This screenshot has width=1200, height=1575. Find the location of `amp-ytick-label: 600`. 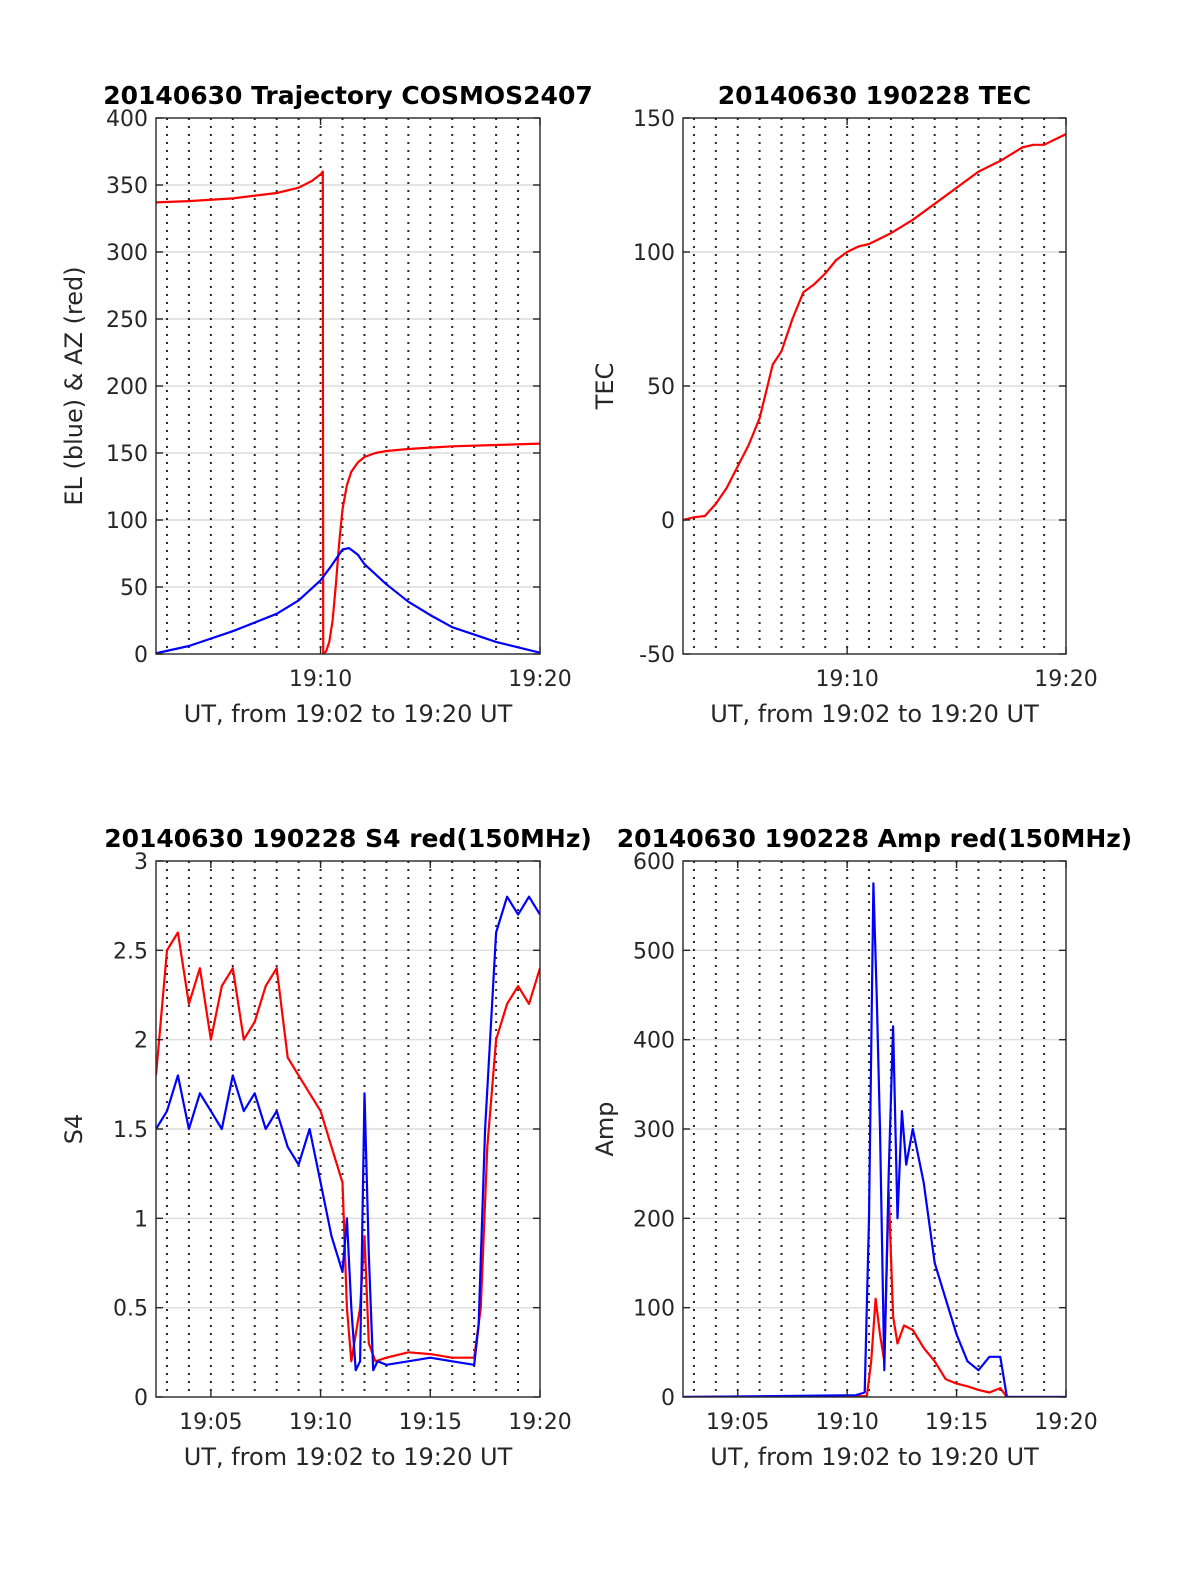

amp-ytick-label: 600 is located at coordinates (654, 862).